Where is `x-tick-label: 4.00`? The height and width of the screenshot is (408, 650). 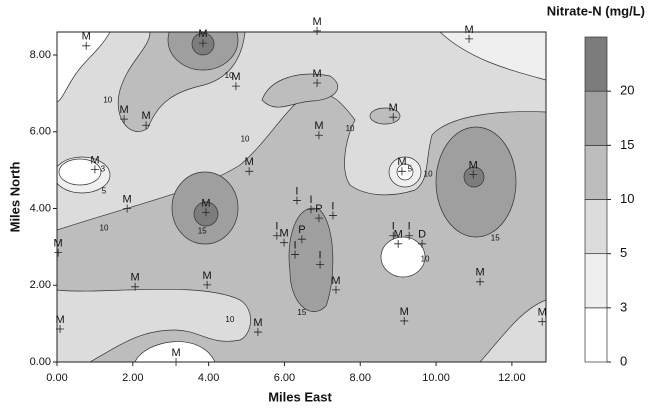
x-tick-label: 4.00 is located at coordinates (208, 378).